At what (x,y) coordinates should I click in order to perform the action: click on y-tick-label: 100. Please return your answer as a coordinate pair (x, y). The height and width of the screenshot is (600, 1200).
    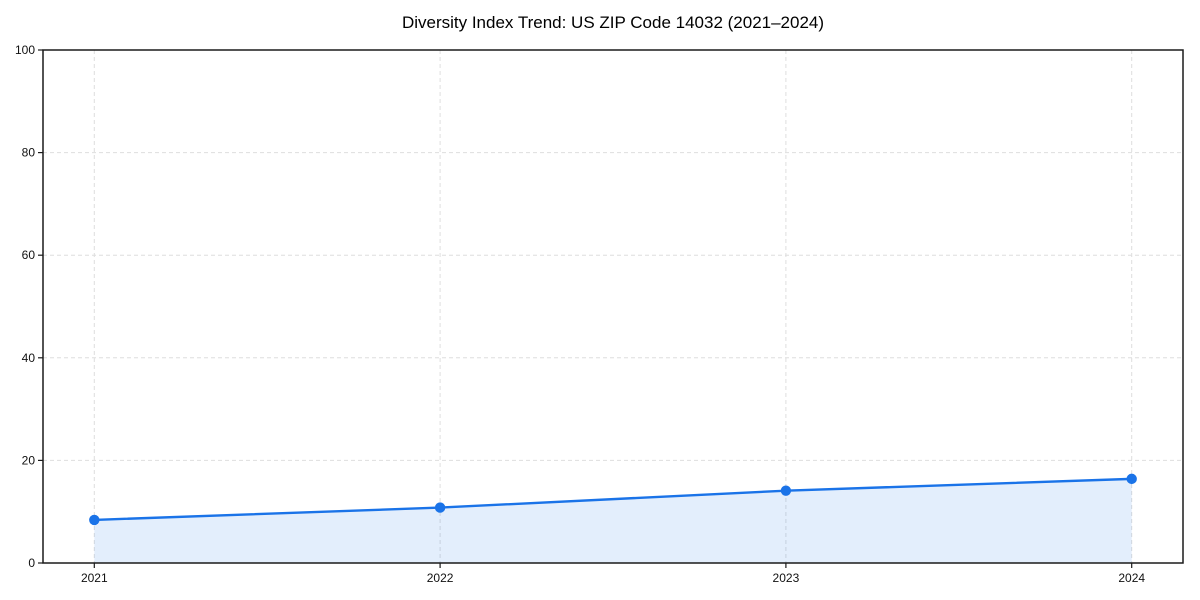
    Looking at the image, I should click on (25, 50).